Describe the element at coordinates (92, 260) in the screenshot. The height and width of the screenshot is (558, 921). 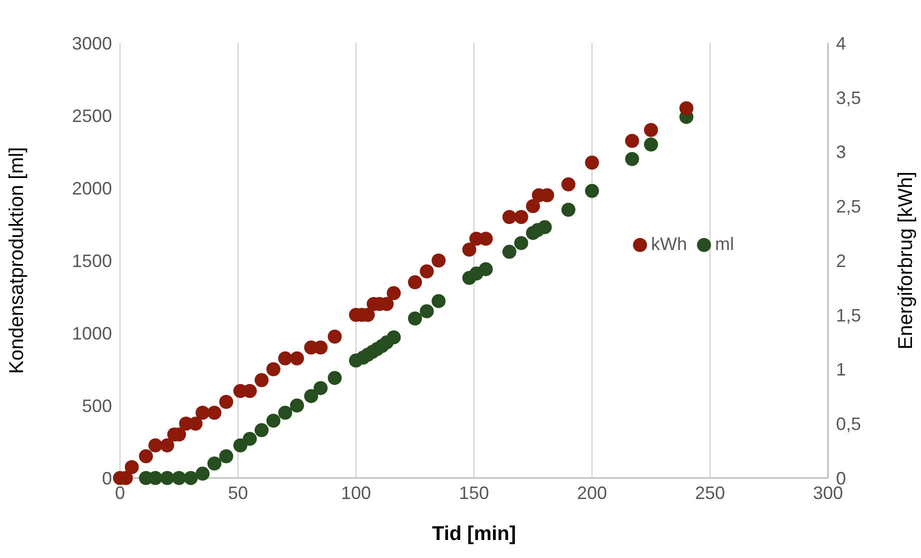
I see `y-tick-label: 1500` at that location.